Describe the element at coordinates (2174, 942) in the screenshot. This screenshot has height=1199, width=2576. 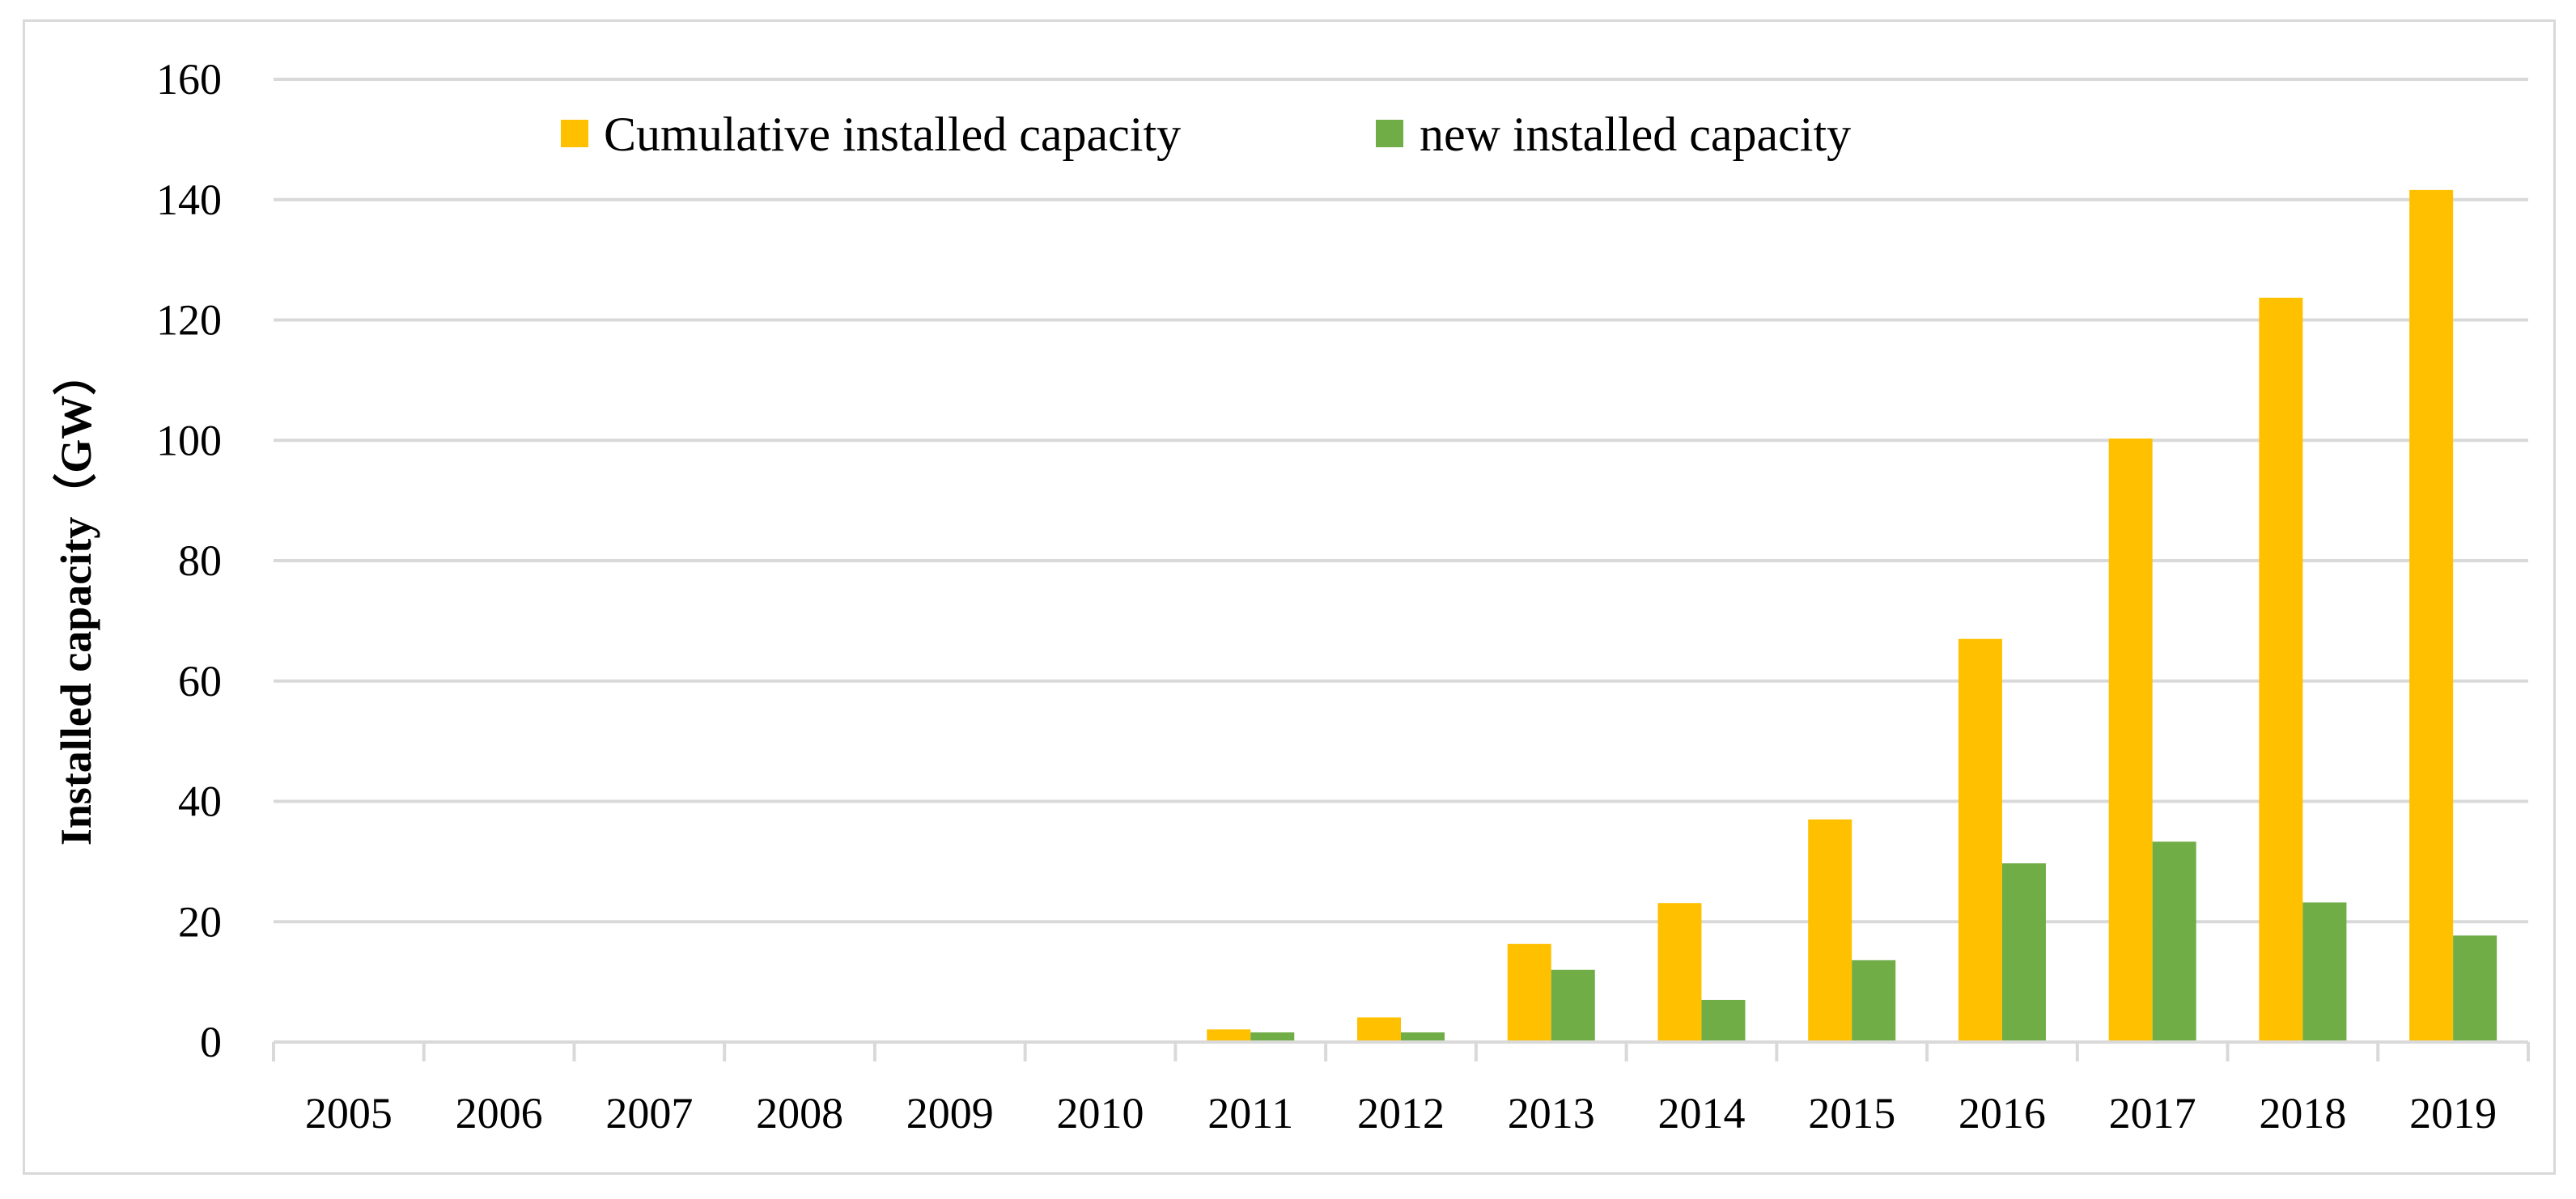
I see `bar-new-2017` at that location.